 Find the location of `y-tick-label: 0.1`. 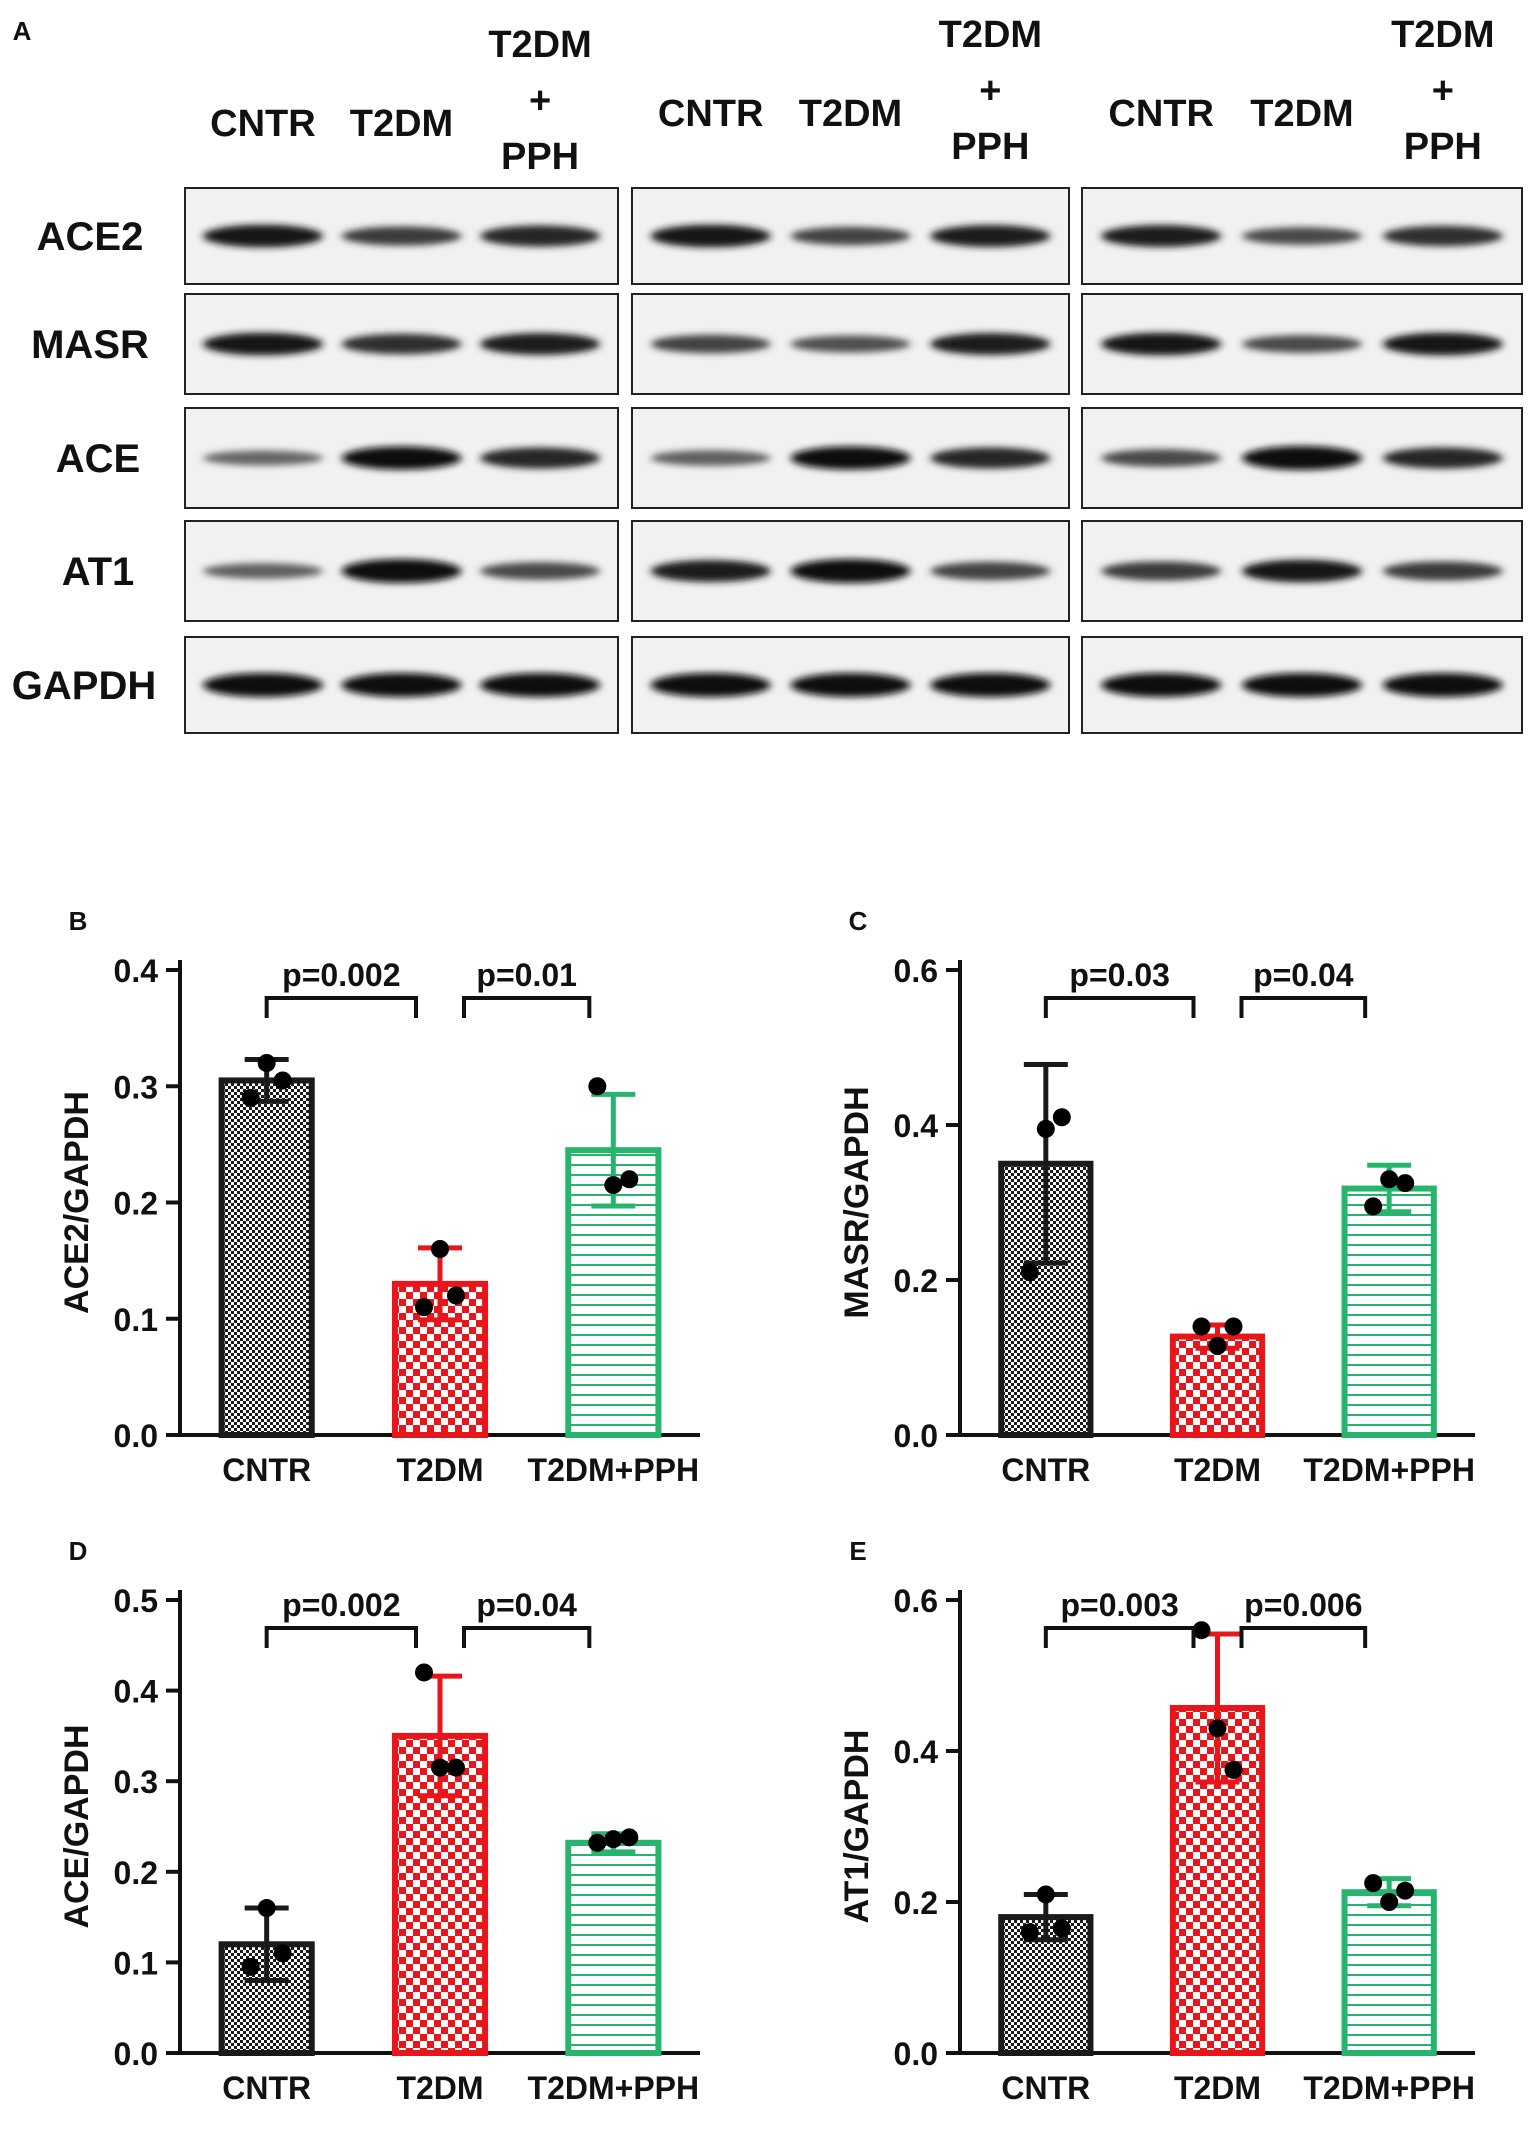

y-tick-label: 0.1 is located at coordinates (136, 1963).